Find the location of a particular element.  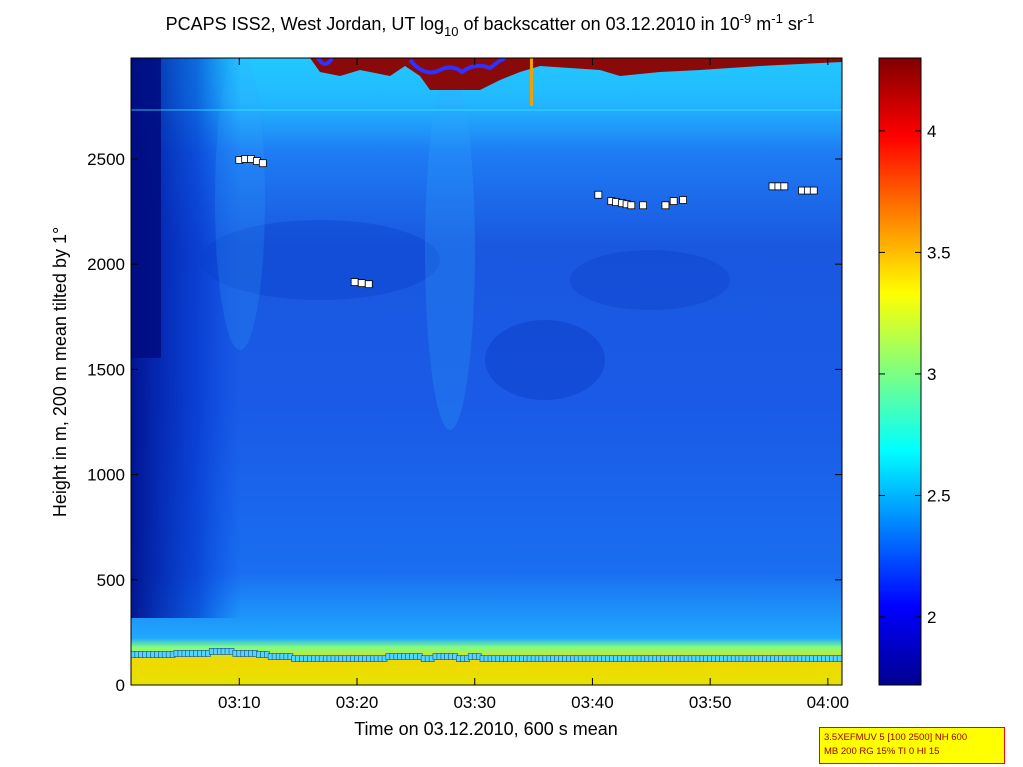

x-tick-label: 03:20 is located at coordinates (357, 702).